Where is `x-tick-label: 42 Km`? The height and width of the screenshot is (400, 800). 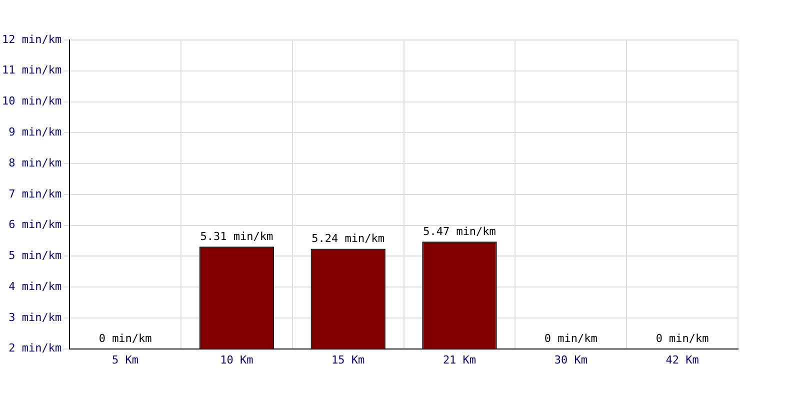 x-tick-label: 42 Km is located at coordinates (683, 359).